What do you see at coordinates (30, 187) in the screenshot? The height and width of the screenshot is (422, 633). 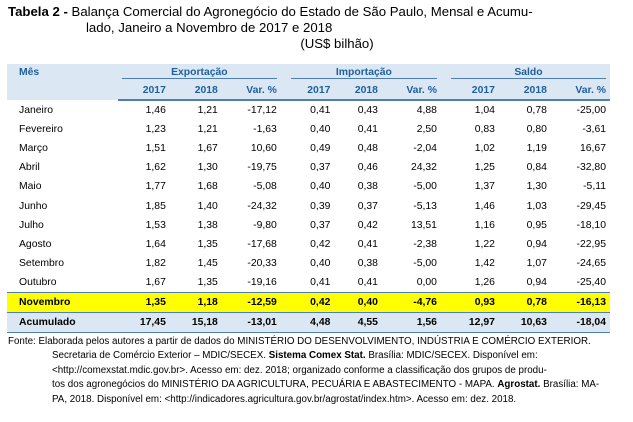 I see `month-cell: Maio` at bounding box center [30, 187].